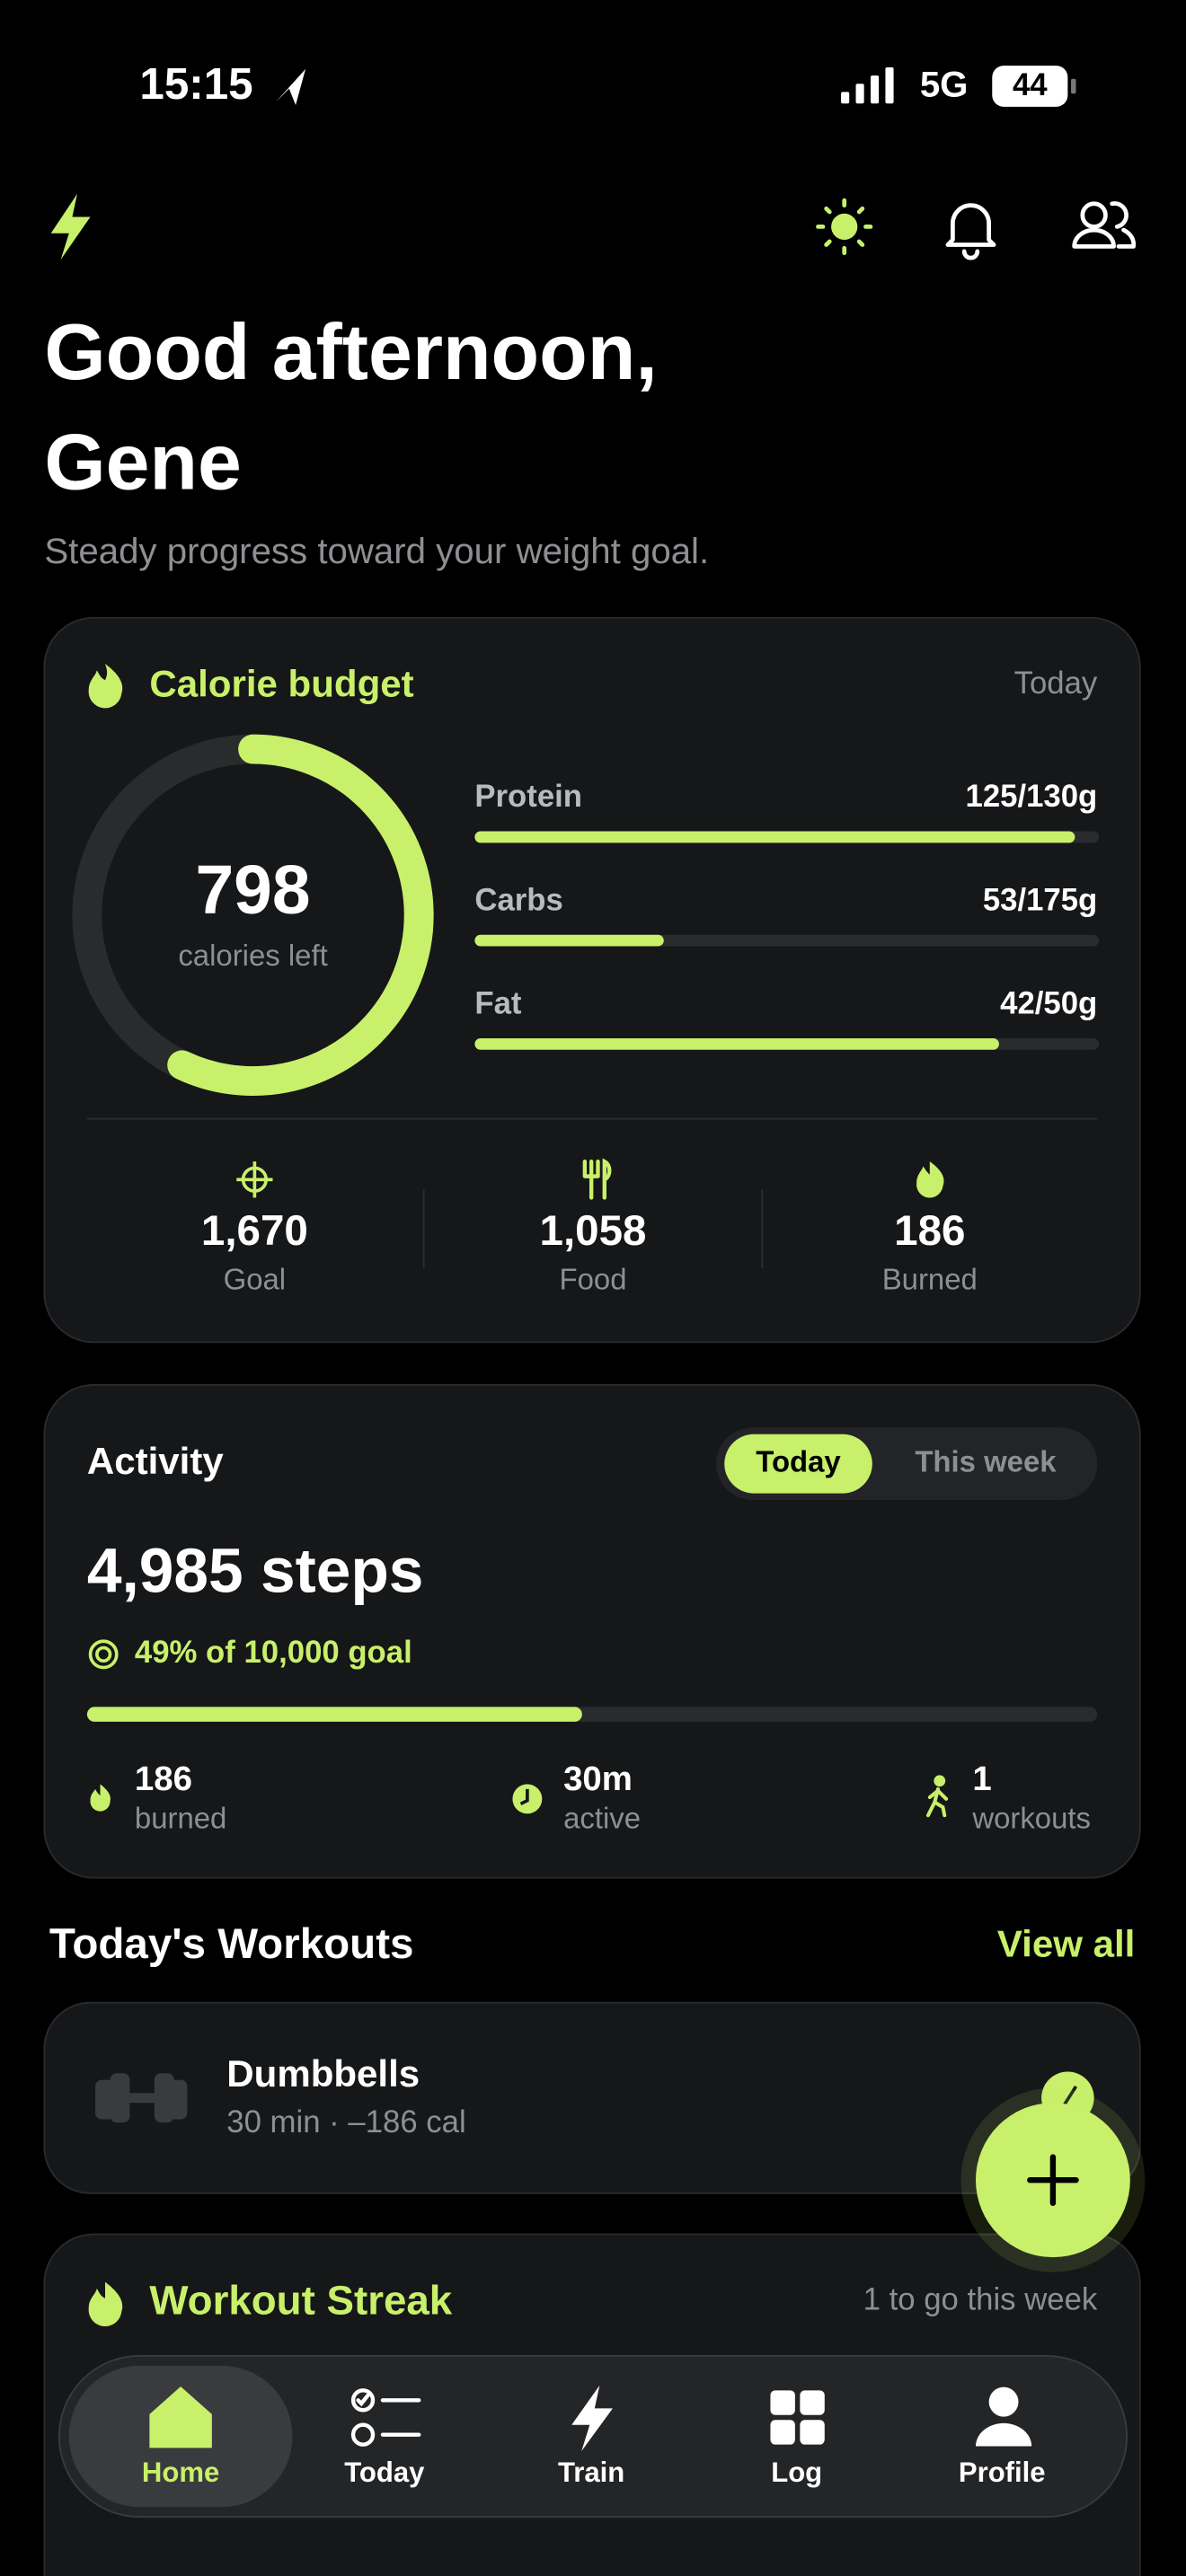 This screenshot has width=1186, height=2576. I want to click on tab-item: Today, so click(384, 2472).